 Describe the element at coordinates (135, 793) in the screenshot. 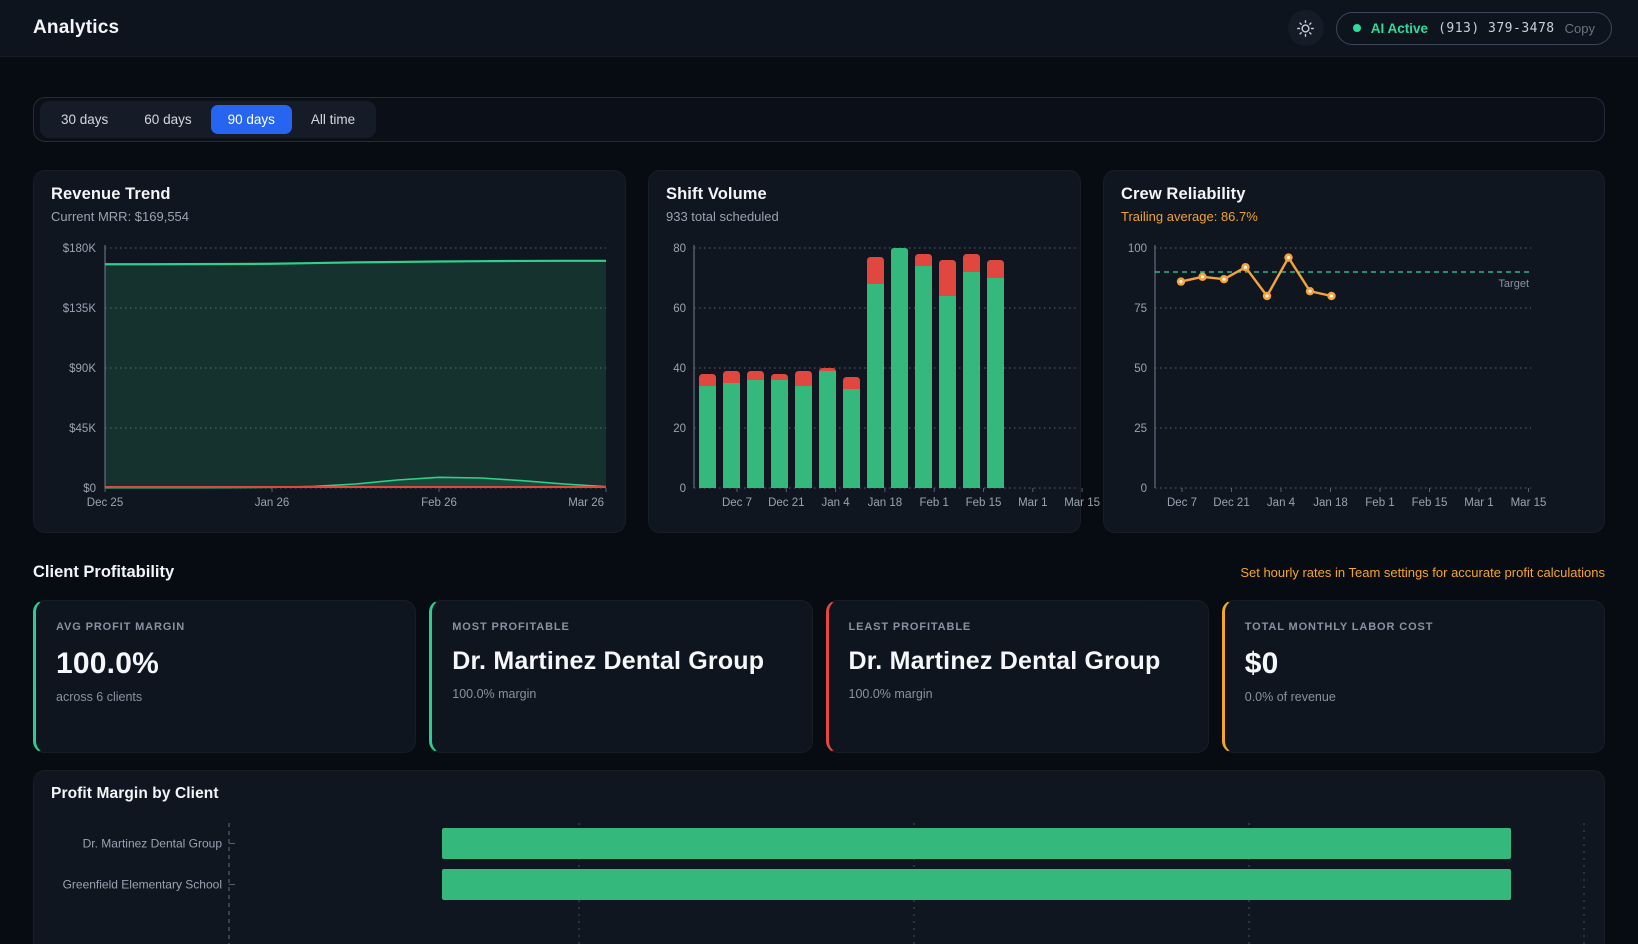

I see `card-title: Profit Margin by Client` at that location.